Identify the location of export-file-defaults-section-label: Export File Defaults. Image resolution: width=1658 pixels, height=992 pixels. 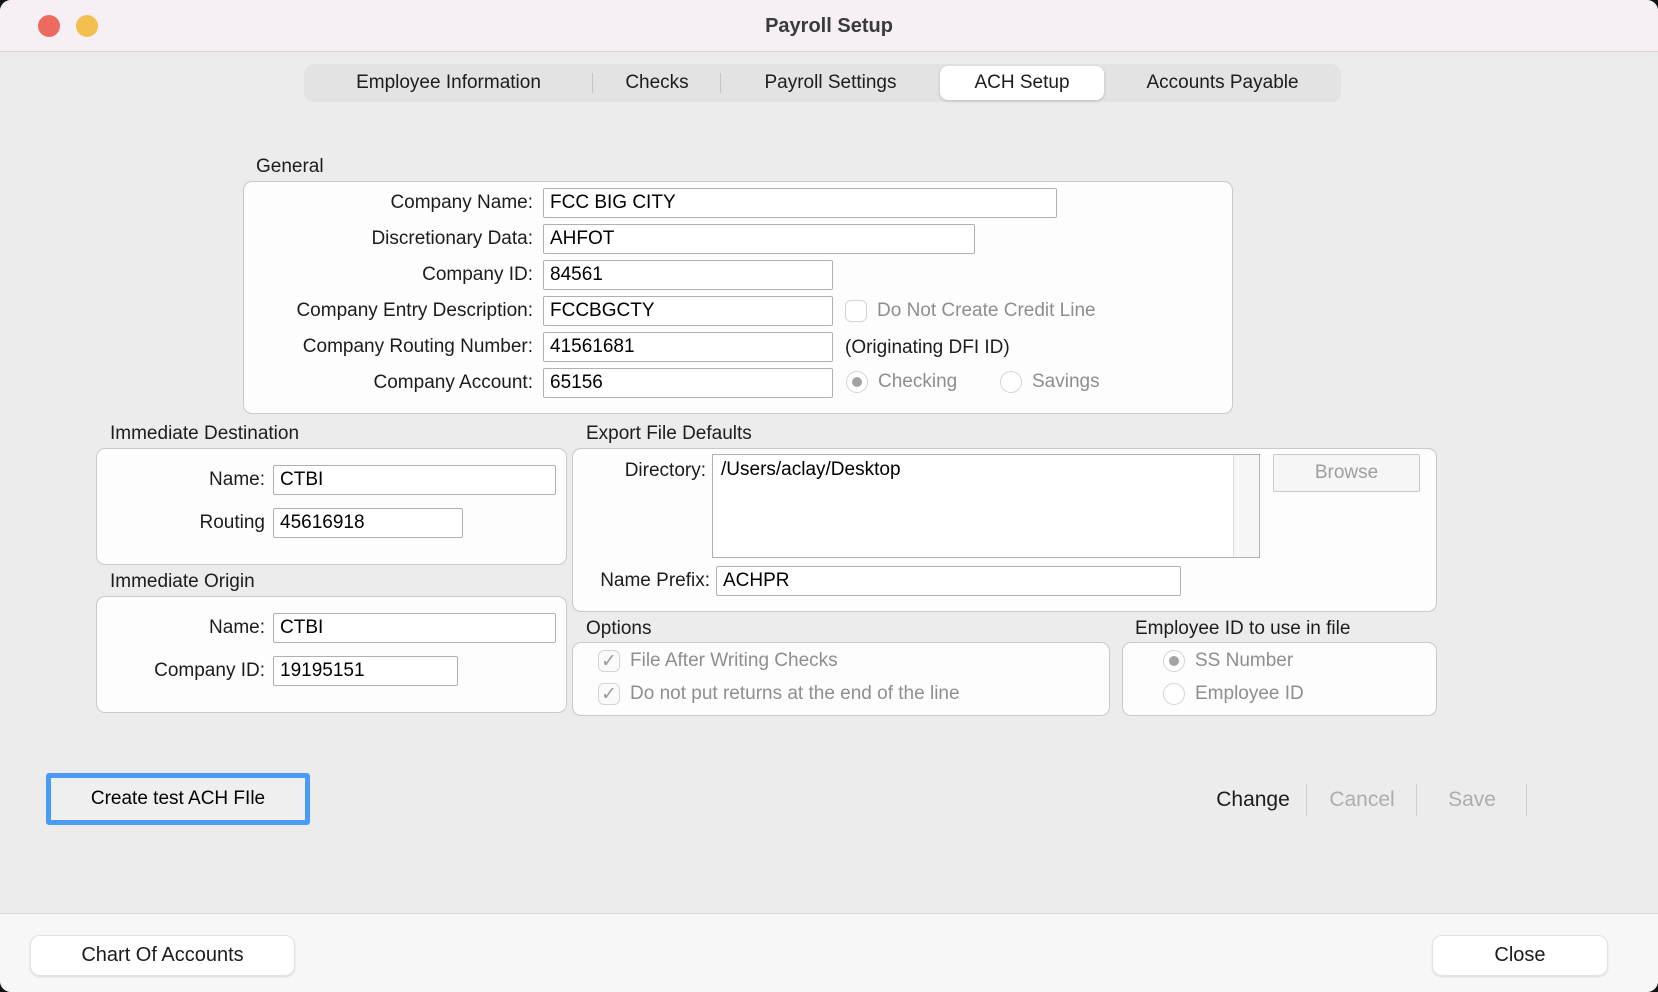
(669, 433).